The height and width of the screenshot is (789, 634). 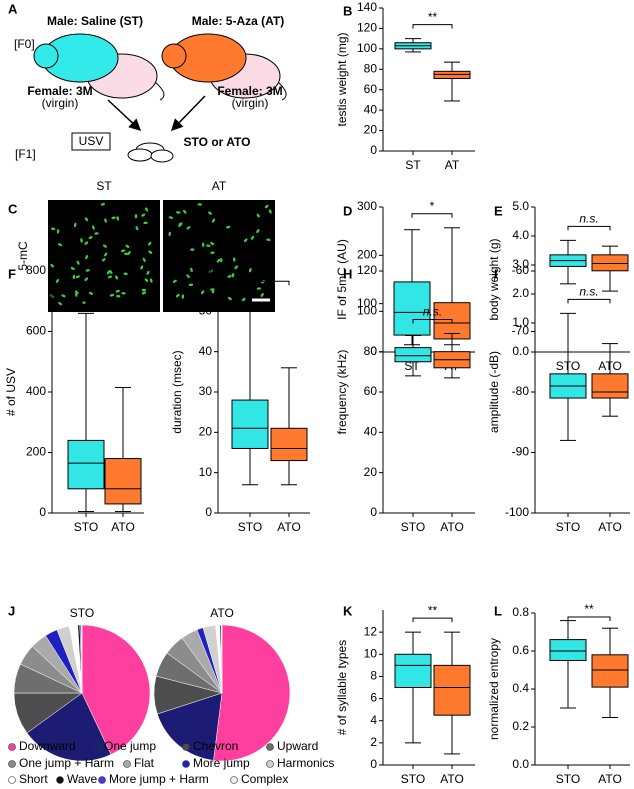 What do you see at coordinates (11, 392) in the screenshot?
I see `y-axis-label: # of USV` at bounding box center [11, 392].